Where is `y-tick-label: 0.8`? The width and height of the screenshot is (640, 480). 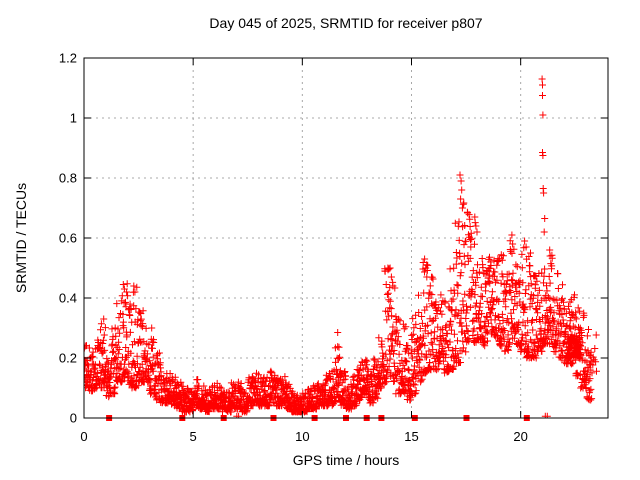 y-tick-label: 0.8 is located at coordinates (68, 178).